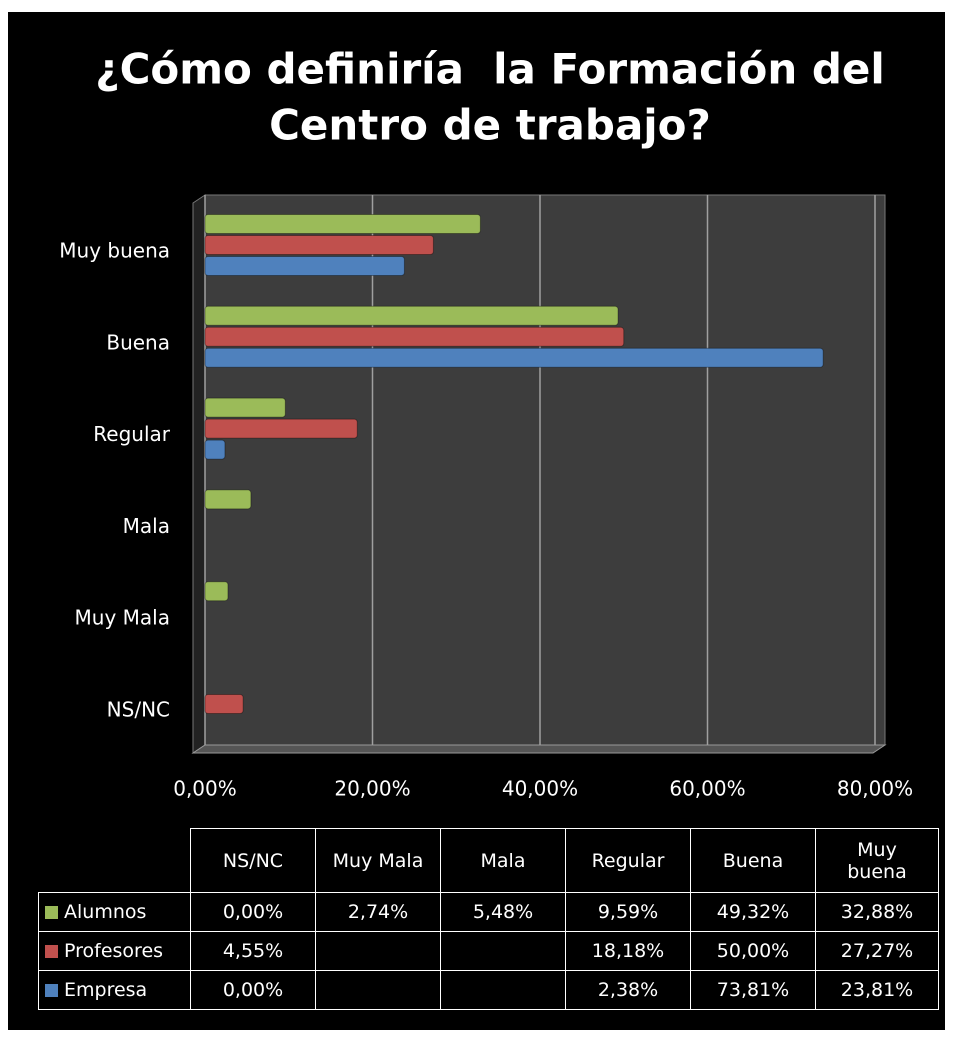 This screenshot has height=1041, width=953. What do you see at coordinates (753, 951) in the screenshot?
I see `table-cell: 50,00%` at bounding box center [753, 951].